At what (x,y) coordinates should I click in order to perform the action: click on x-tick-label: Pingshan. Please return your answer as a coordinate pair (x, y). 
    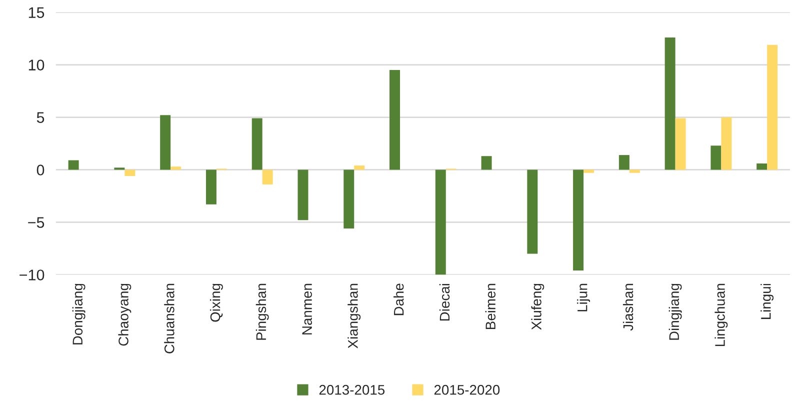
    Looking at the image, I should click on (262, 312).